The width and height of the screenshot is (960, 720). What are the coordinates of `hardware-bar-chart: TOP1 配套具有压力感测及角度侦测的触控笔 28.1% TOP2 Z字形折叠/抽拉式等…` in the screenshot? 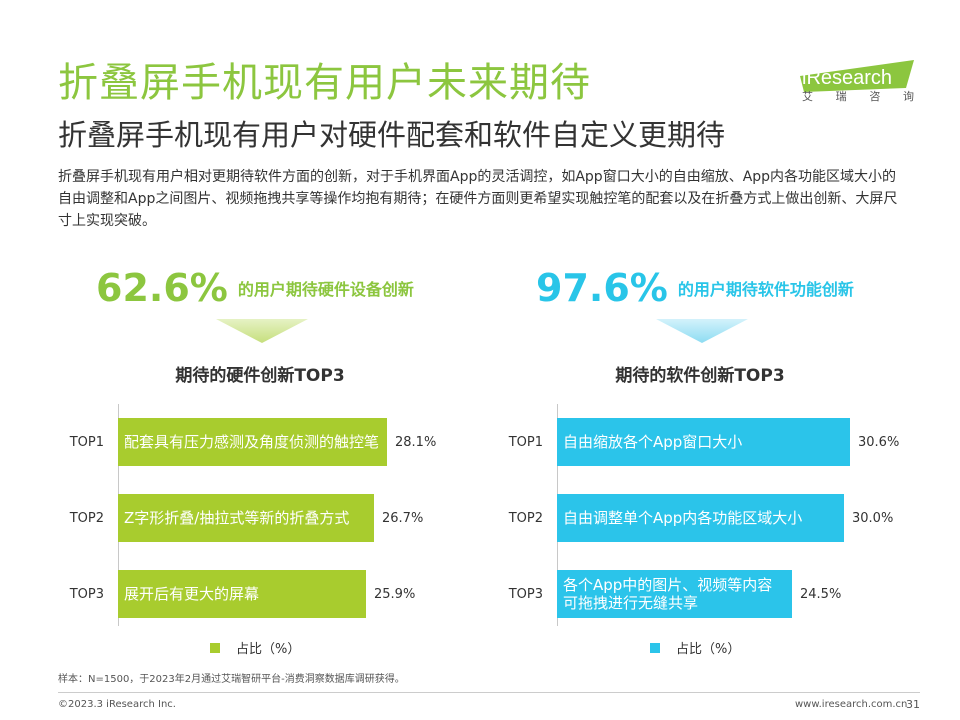 It's located at (264, 515).